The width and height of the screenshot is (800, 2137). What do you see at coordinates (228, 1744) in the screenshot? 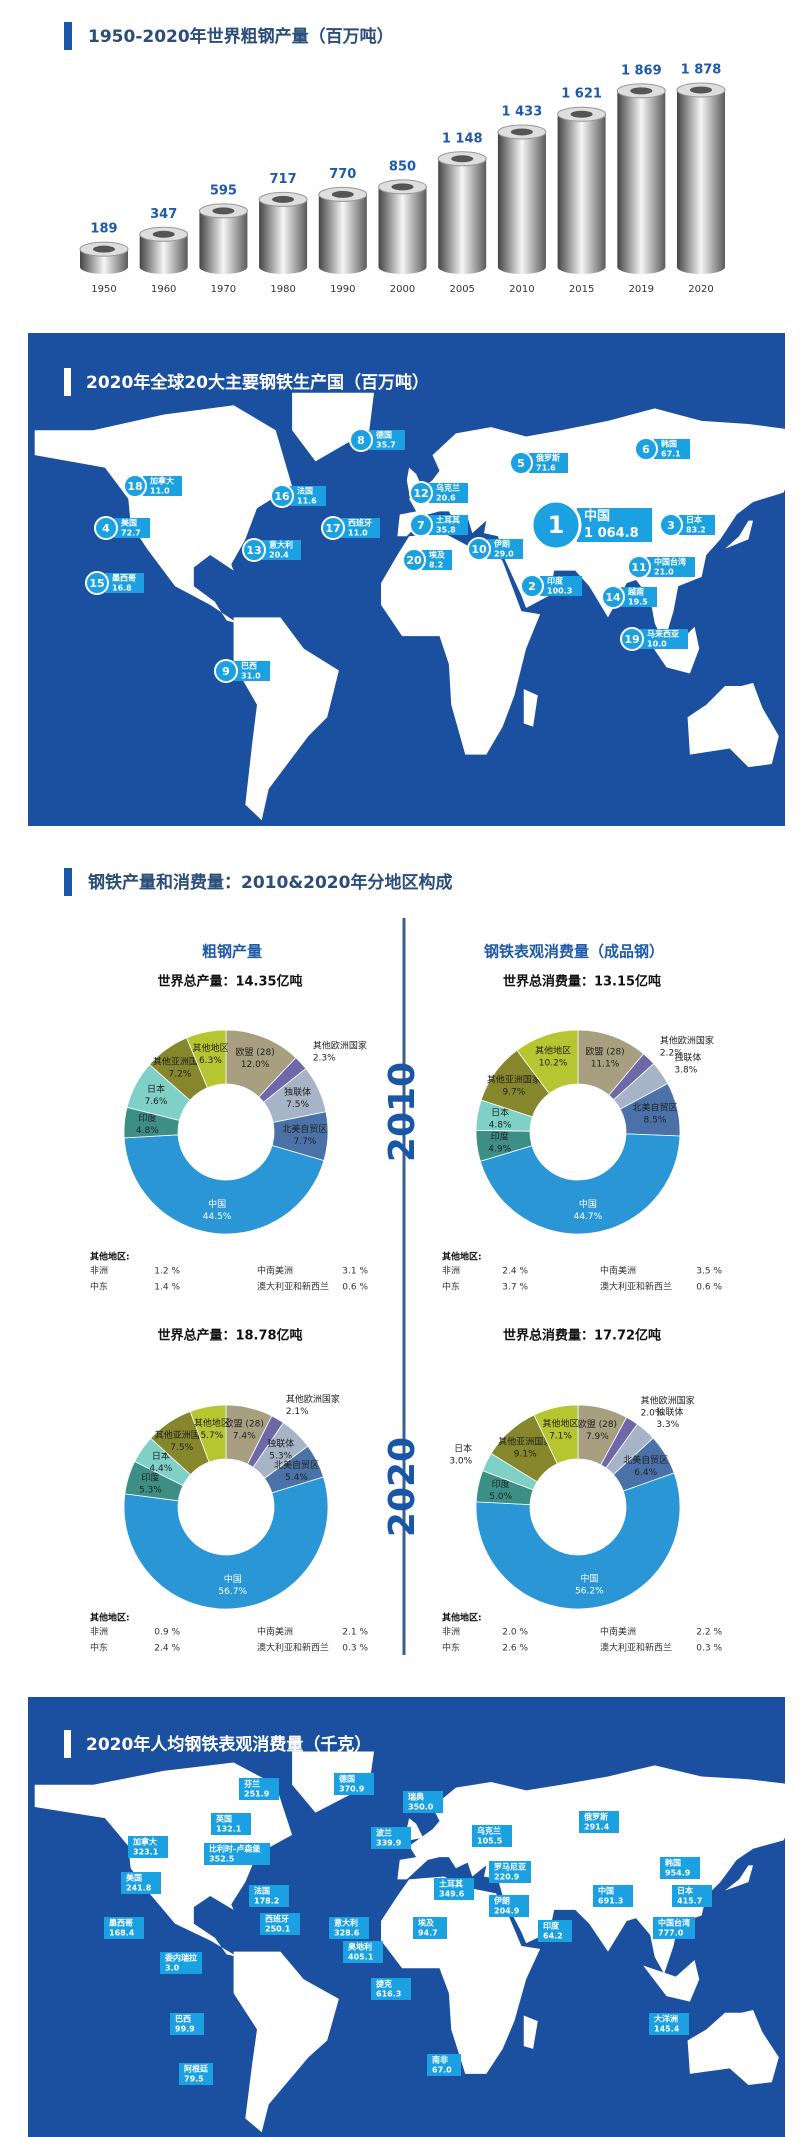
I see `section-title: 2020年人均钢铁表观消费量（千克）` at bounding box center [228, 1744].